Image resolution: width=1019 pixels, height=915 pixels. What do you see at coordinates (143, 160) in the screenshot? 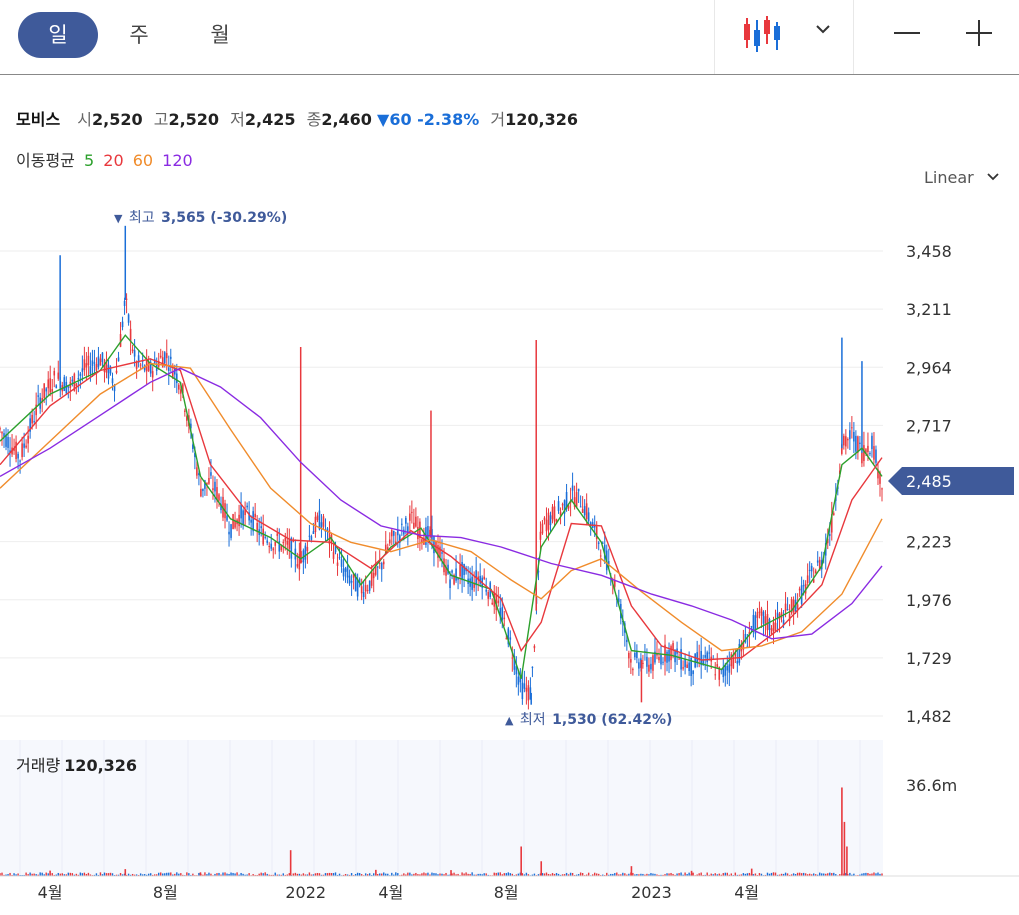
I see `ma-60: 60` at bounding box center [143, 160].